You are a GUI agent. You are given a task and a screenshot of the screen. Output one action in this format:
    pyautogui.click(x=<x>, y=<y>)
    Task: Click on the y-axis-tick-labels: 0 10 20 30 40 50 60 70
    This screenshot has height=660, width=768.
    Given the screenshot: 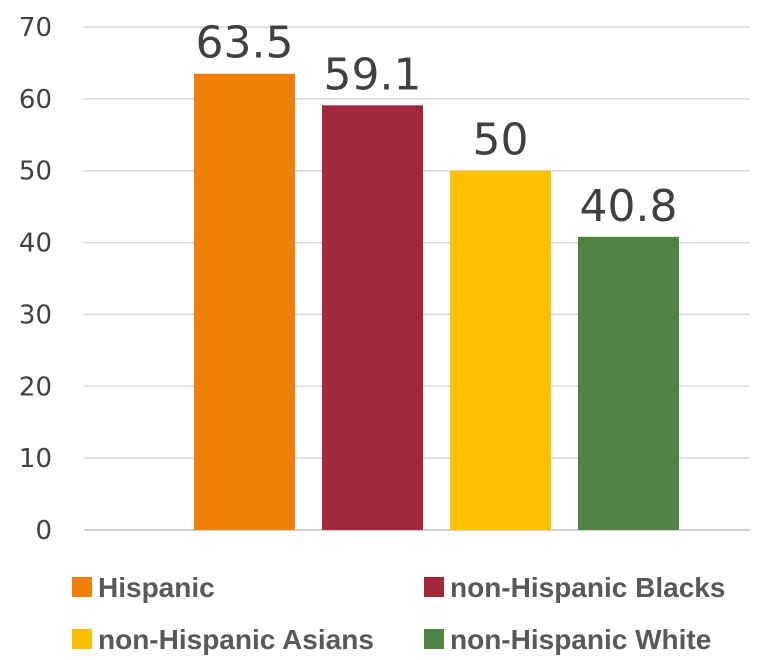 What is the action you would take?
    pyautogui.click(x=35, y=279)
    